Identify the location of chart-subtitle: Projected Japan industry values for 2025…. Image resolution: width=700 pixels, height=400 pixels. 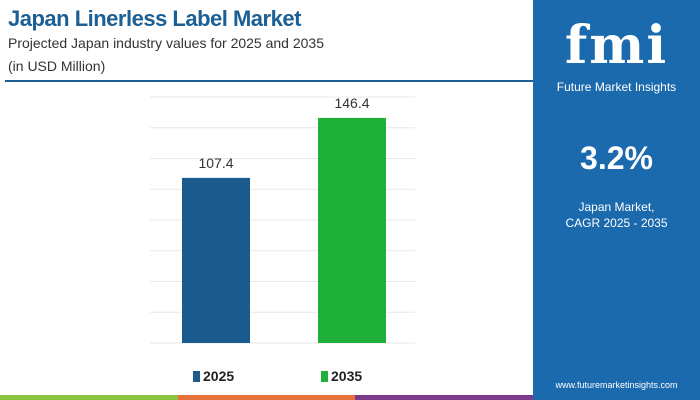
(166, 43).